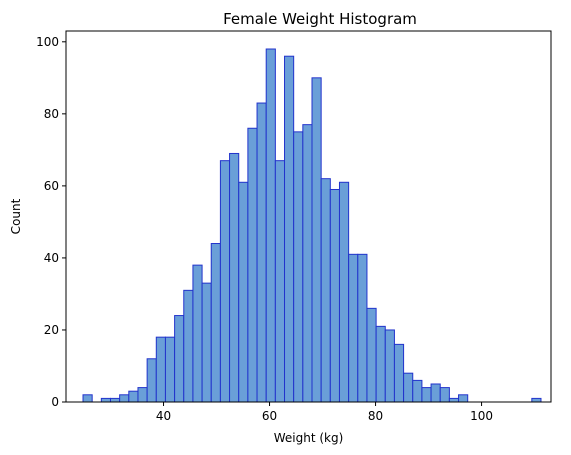  What do you see at coordinates (51, 186) in the screenshot?
I see `y-tick-label: 60` at bounding box center [51, 186].